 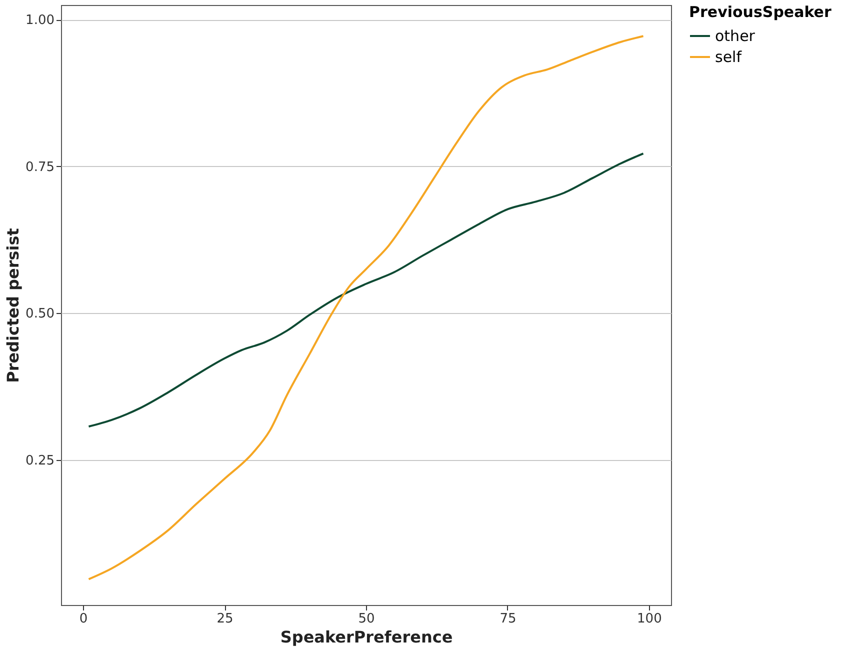 What do you see at coordinates (13, 305) in the screenshot?
I see `y-axis-title: Predicted persist` at bounding box center [13, 305].